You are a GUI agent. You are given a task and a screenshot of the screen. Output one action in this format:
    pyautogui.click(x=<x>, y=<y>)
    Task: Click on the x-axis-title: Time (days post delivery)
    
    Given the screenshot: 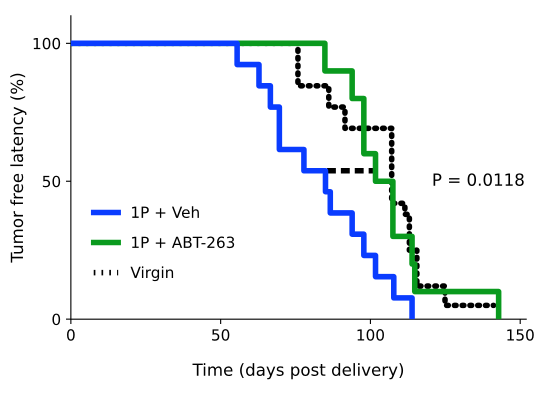 What is the action you would take?
    pyautogui.click(x=298, y=371)
    